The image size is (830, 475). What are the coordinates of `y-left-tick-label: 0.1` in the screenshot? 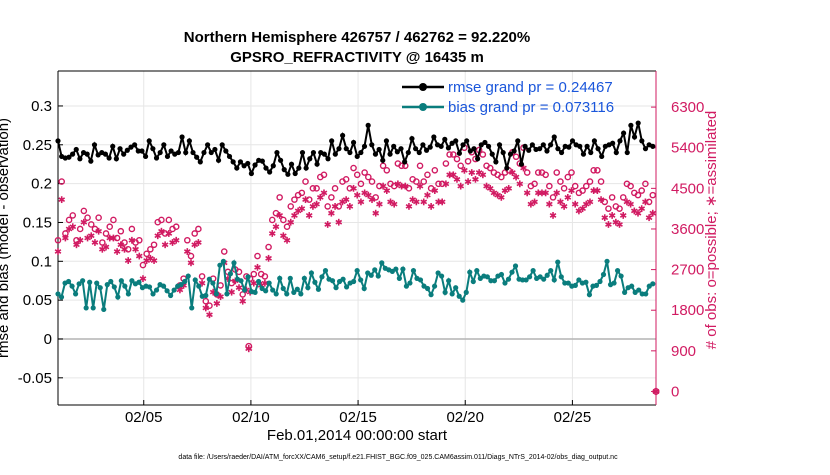 It's located at (41, 261).